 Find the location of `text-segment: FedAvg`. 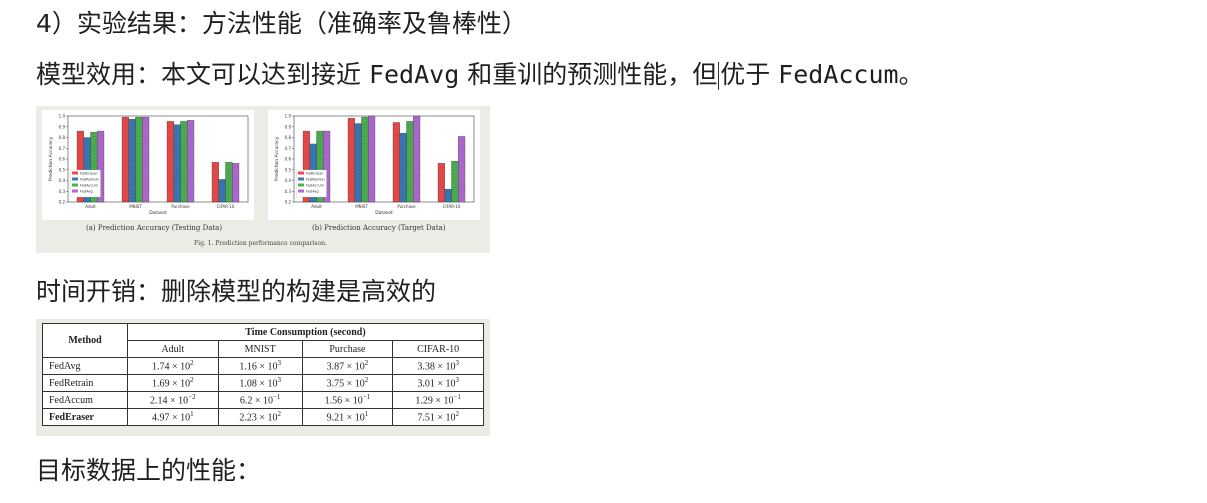

text-segment: FedAvg is located at coordinates (414, 74).